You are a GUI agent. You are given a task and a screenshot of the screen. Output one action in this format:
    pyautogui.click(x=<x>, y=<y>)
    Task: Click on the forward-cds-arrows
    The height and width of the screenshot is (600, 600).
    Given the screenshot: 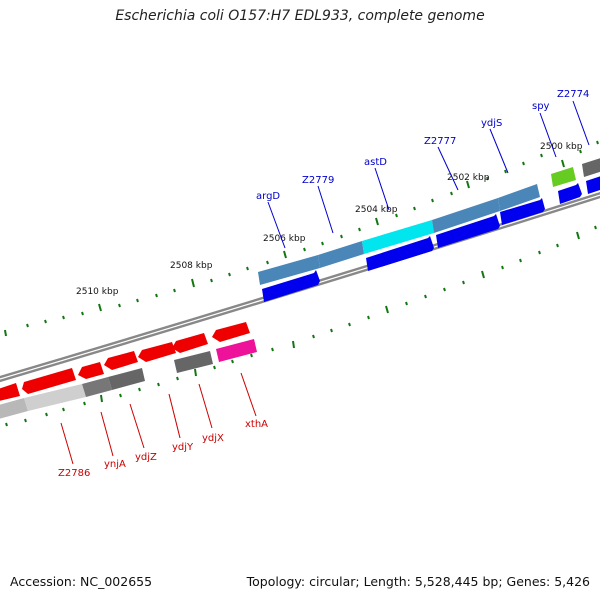 What is the action you would take?
    pyautogui.click(x=431, y=238)
    